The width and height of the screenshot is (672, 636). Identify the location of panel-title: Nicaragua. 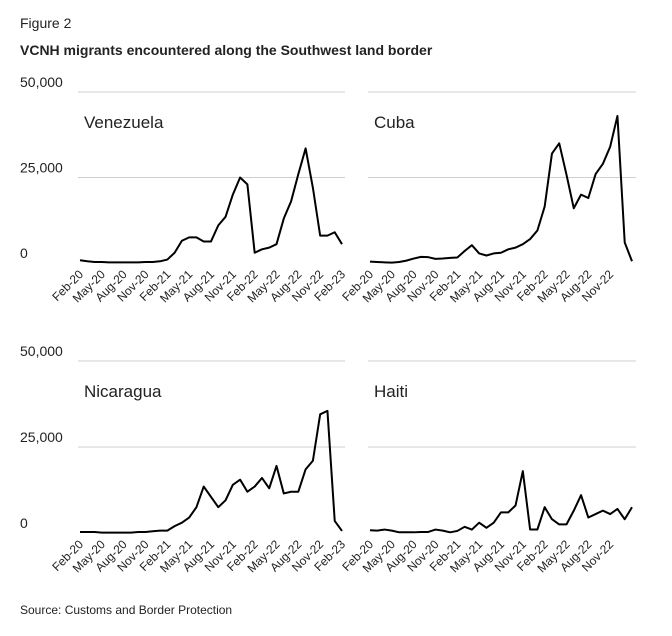
(123, 391).